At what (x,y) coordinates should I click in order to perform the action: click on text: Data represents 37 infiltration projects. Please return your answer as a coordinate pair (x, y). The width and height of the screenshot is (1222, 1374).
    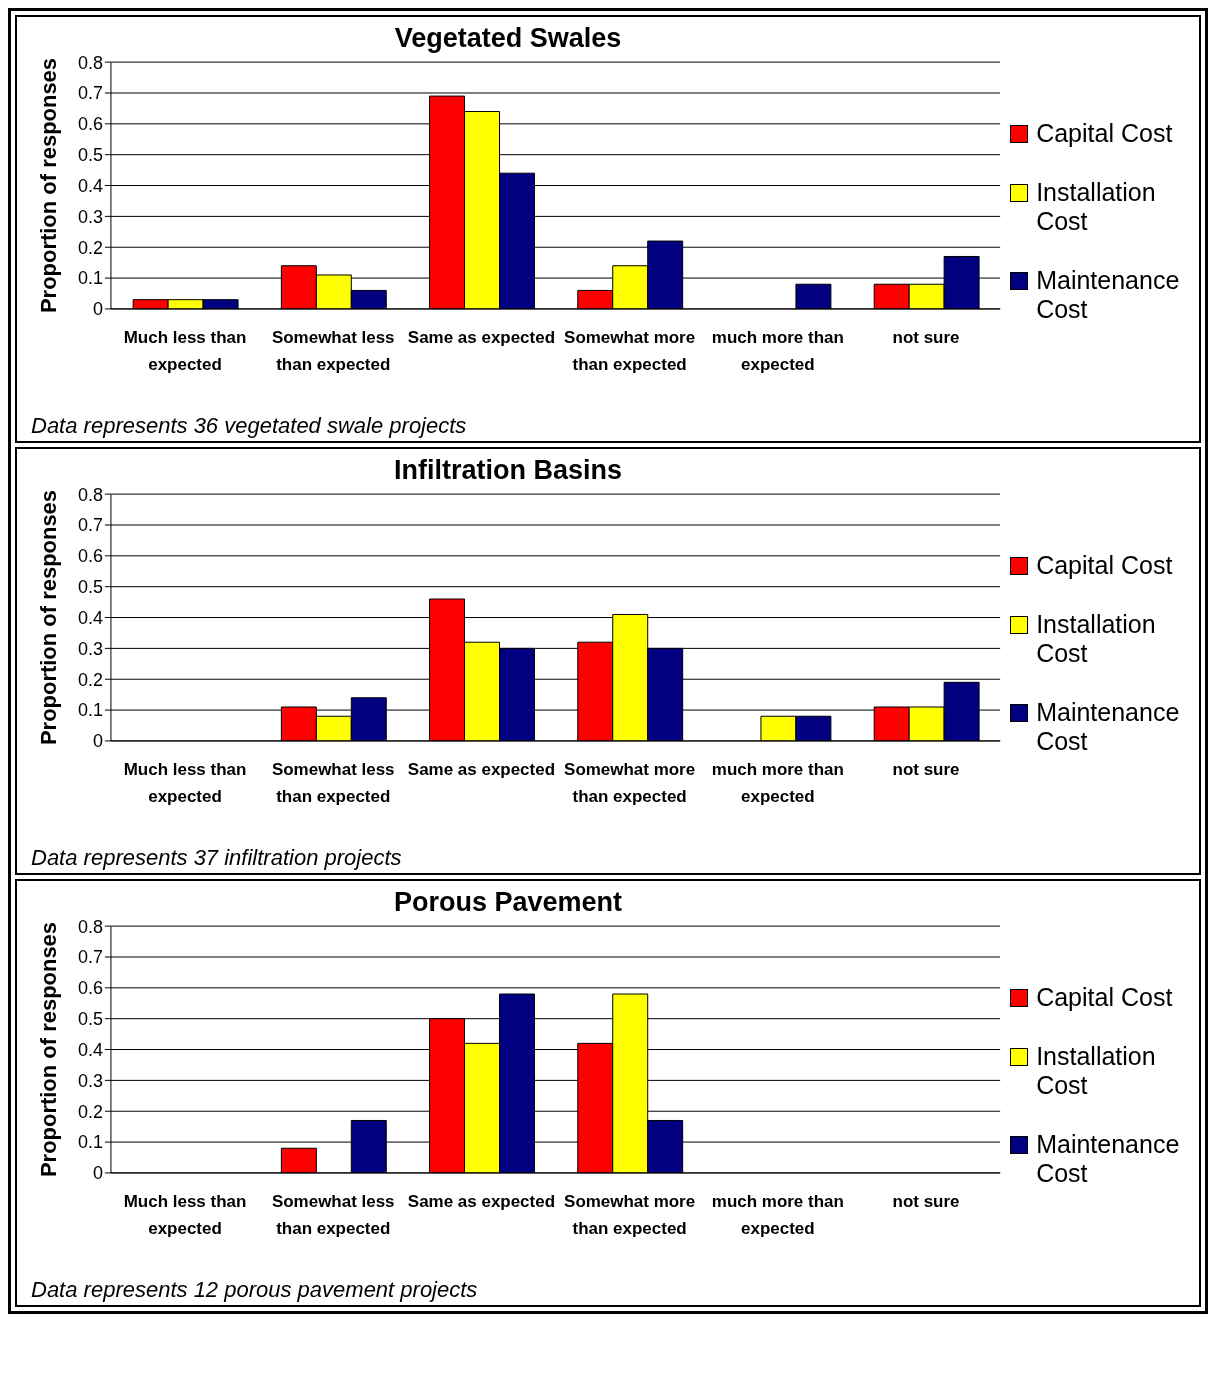
    Looking at the image, I should click on (216, 858).